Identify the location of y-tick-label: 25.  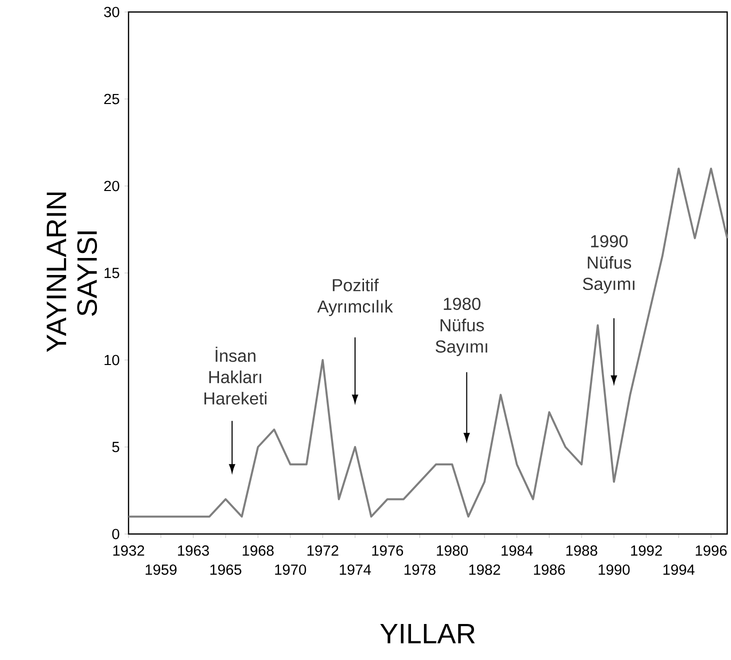
(112, 99).